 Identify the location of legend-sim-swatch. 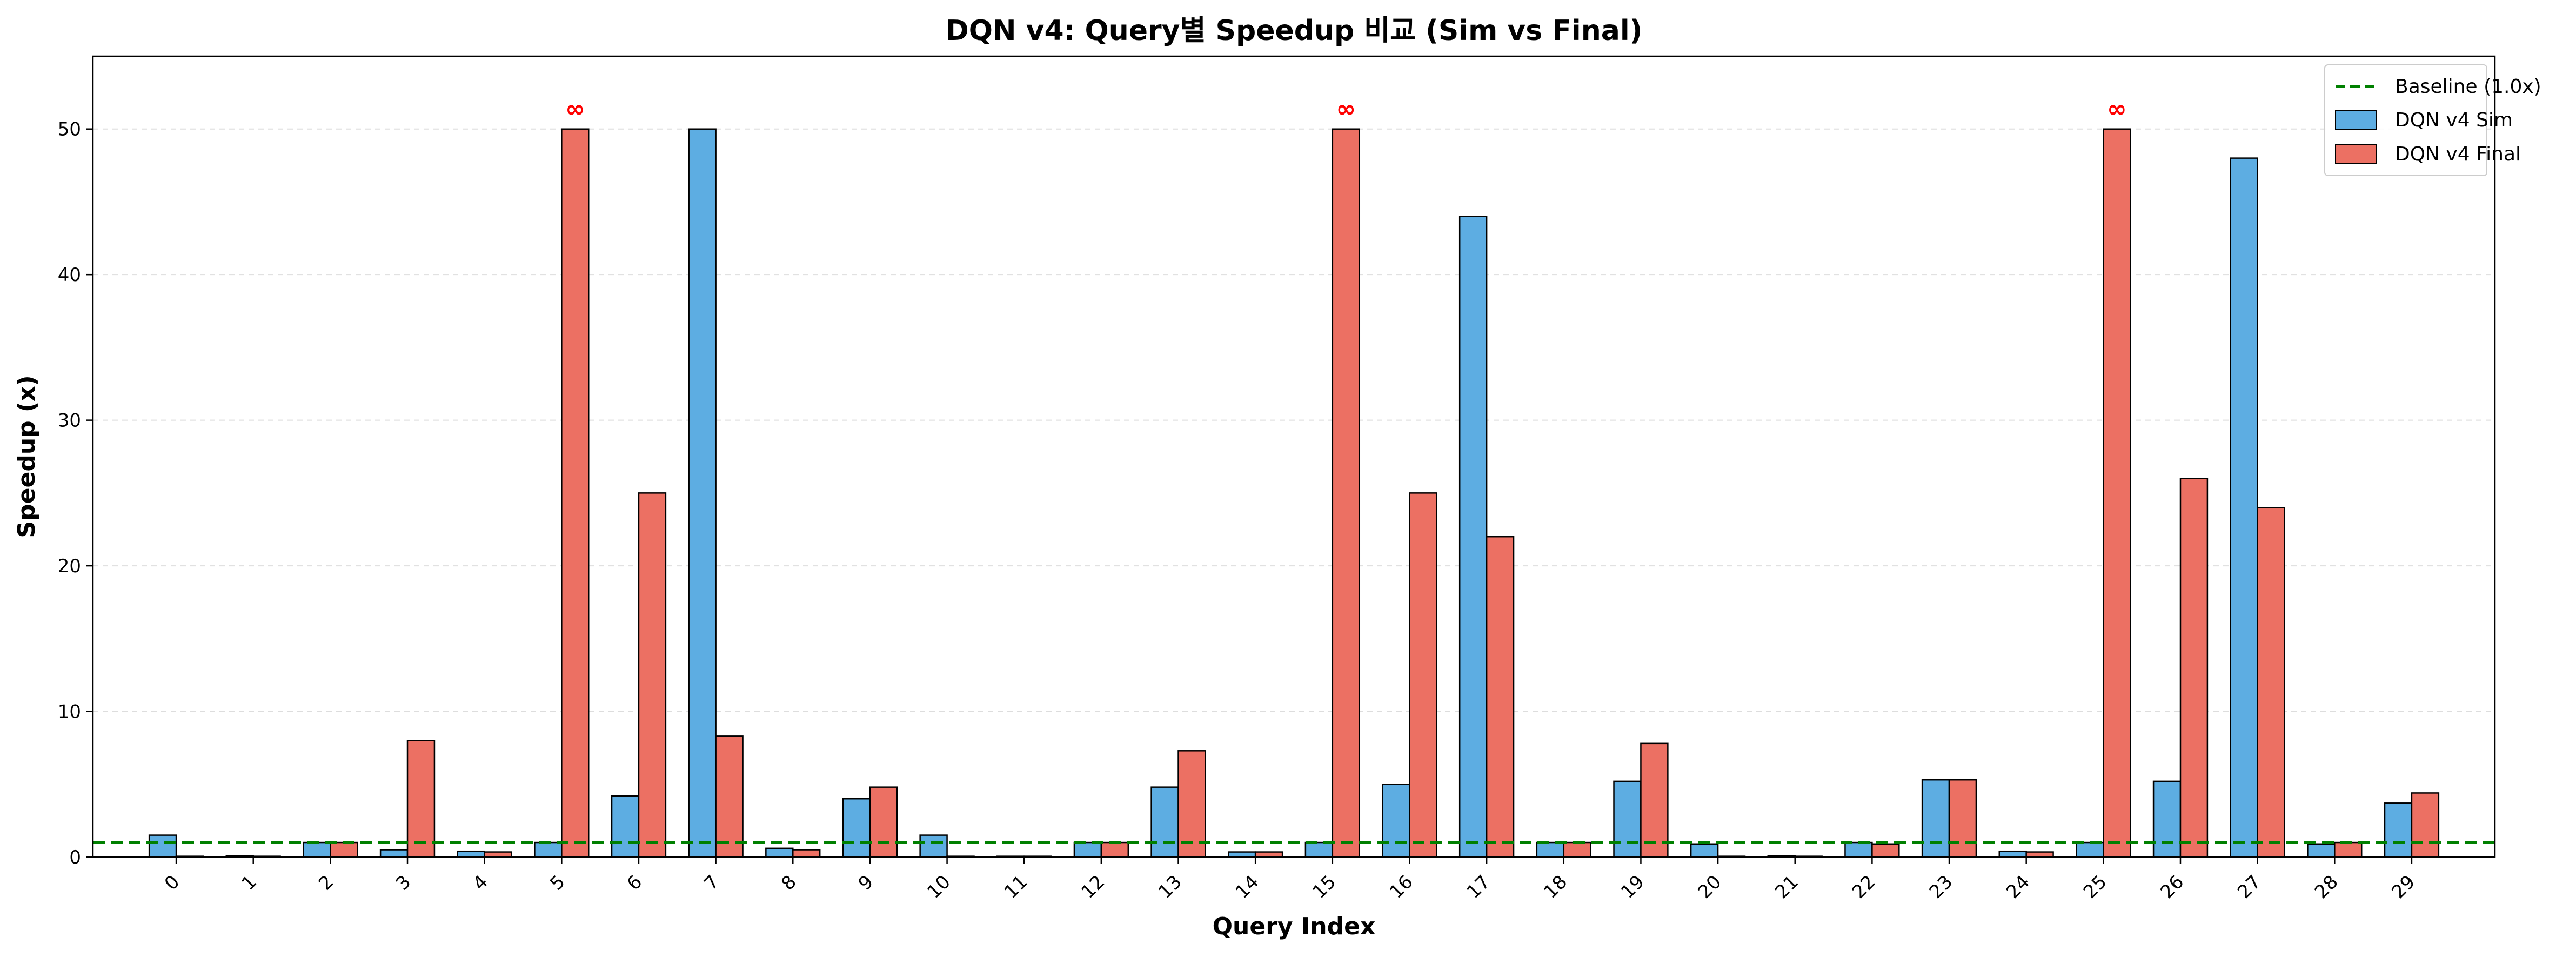
(2356, 120).